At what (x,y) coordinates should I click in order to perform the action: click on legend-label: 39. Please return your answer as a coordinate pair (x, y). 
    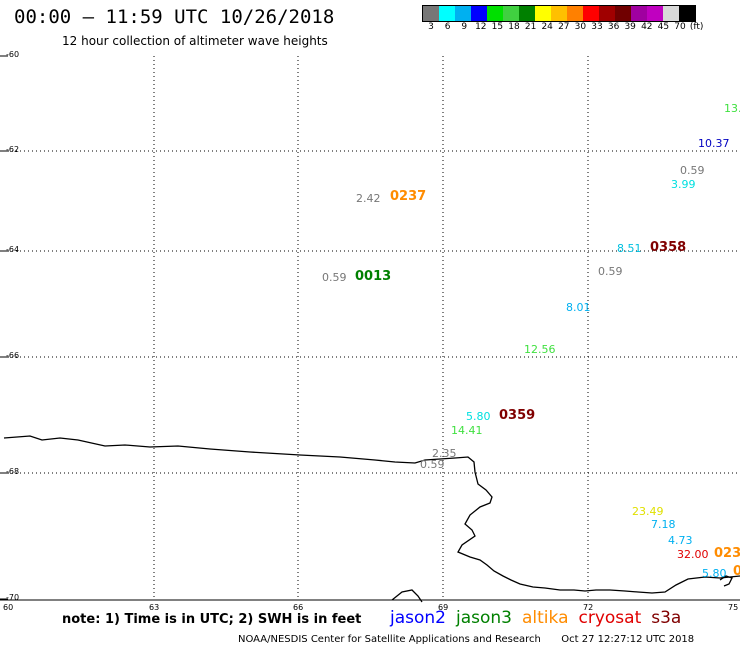
    Looking at the image, I should click on (630, 27).